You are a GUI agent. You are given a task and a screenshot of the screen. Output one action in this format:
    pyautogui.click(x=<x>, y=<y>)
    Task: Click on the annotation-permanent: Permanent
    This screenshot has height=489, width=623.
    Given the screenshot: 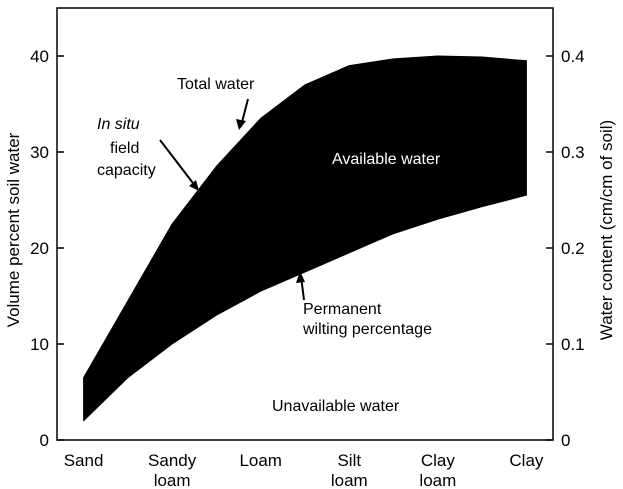 What is the action you would take?
    pyautogui.click(x=342, y=309)
    